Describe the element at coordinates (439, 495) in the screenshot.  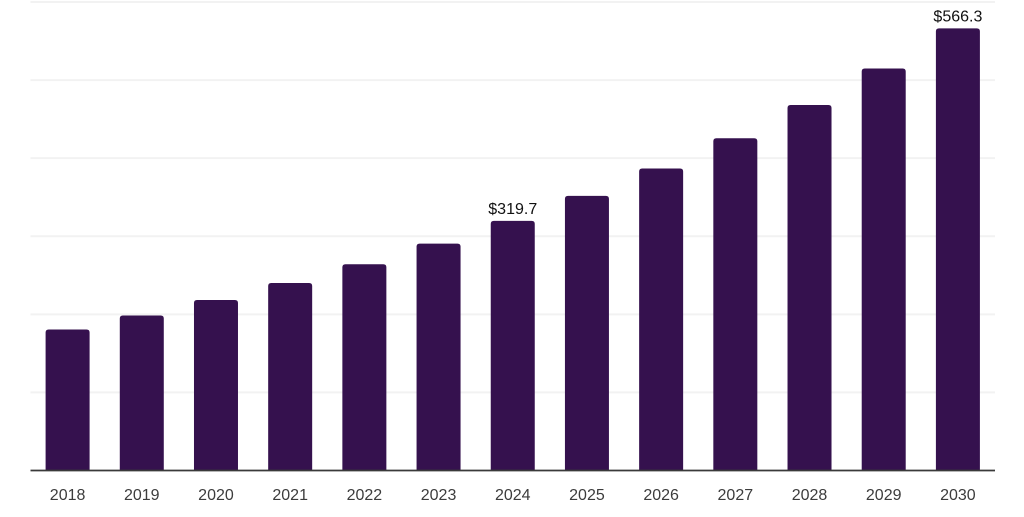
I see `x-tick-label: 2023` at that location.